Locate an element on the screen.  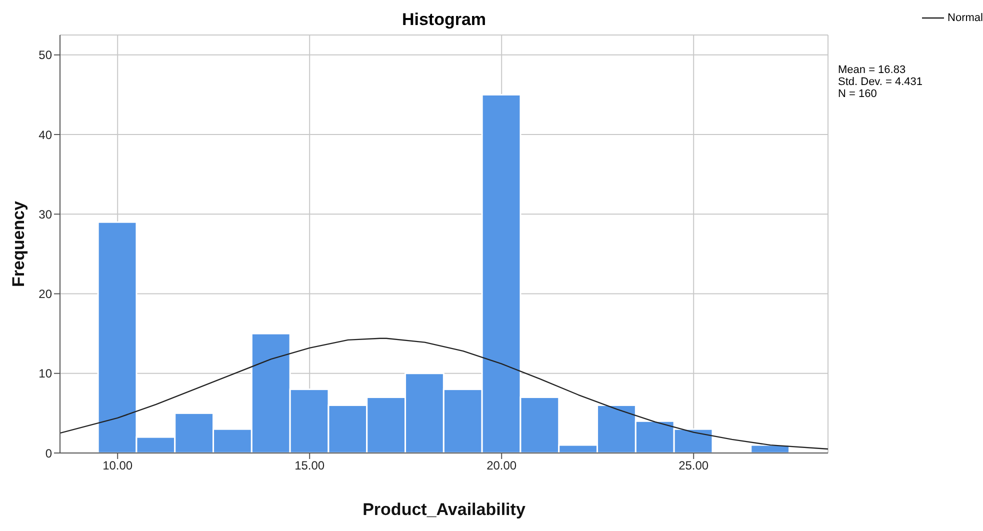
chart-title: Histogram is located at coordinates (444, 20).